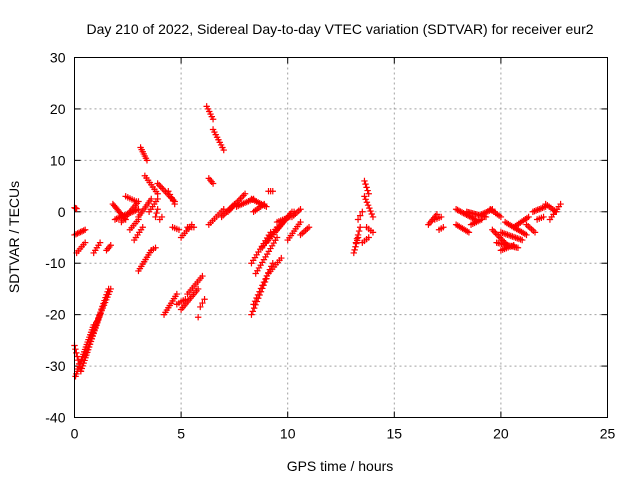 This screenshot has width=640, height=480. Describe the element at coordinates (55, 418) in the screenshot. I see `y-tick-label: -40` at that location.